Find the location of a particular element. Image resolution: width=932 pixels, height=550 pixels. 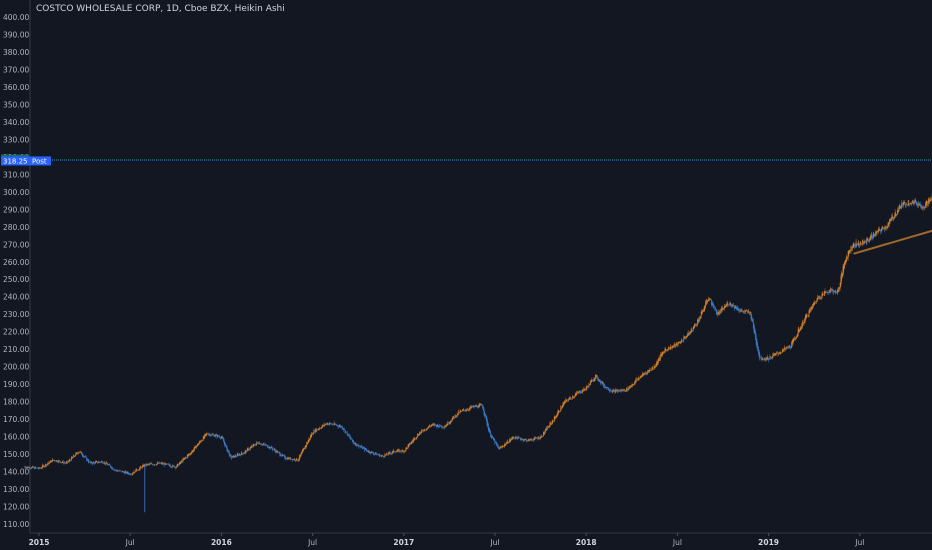

y-tick-label: 150.00 is located at coordinates (16, 454).